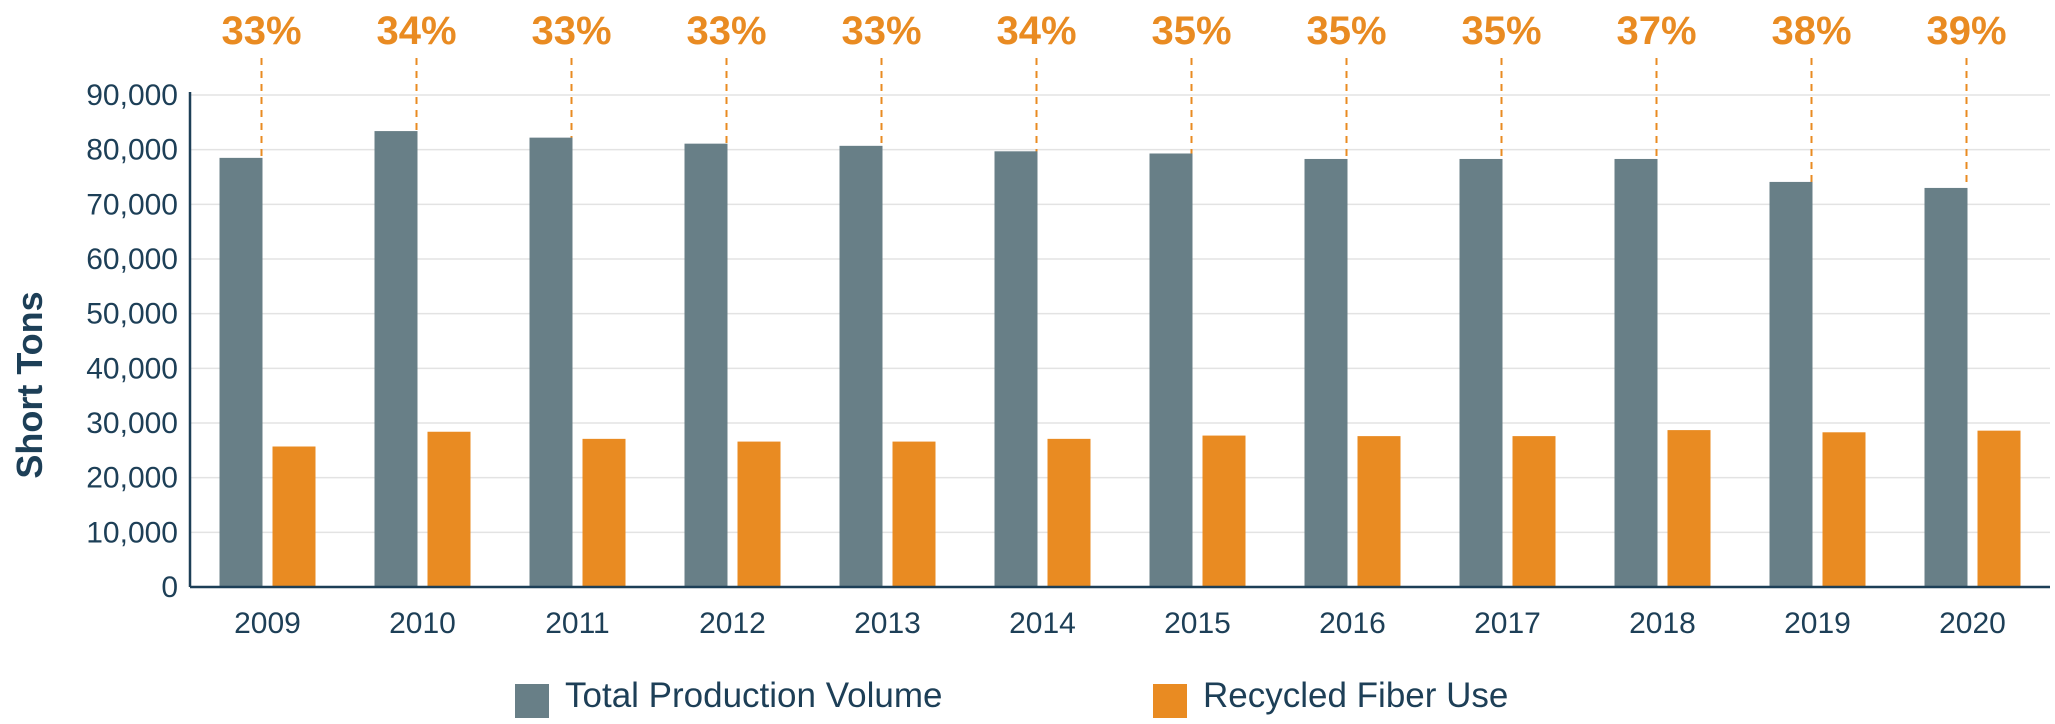  I want to click on x-tick-label: 2019, so click(1817, 623).